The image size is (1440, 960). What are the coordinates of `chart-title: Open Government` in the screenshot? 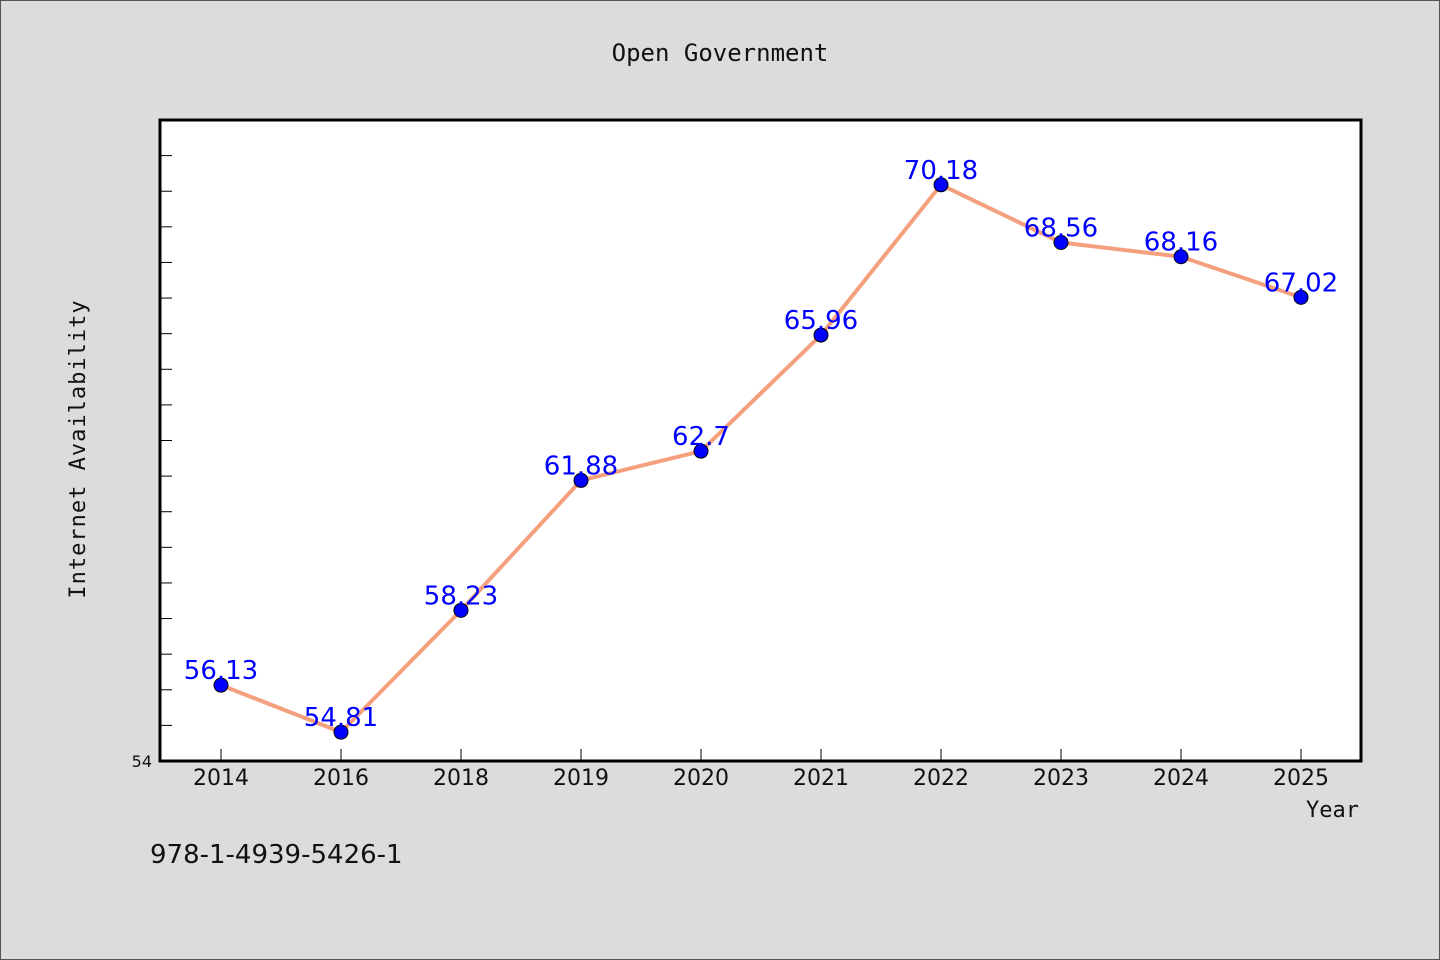 It's located at (720, 53).